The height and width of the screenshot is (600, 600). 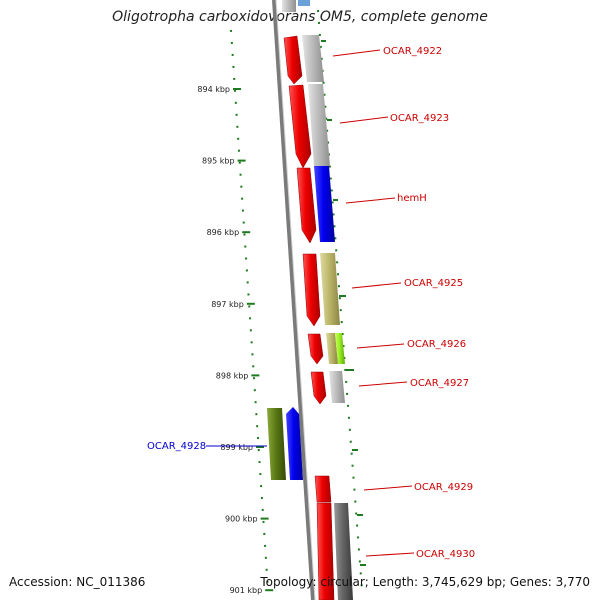 I want to click on gene-label: OCAR_4923, so click(x=419, y=118).